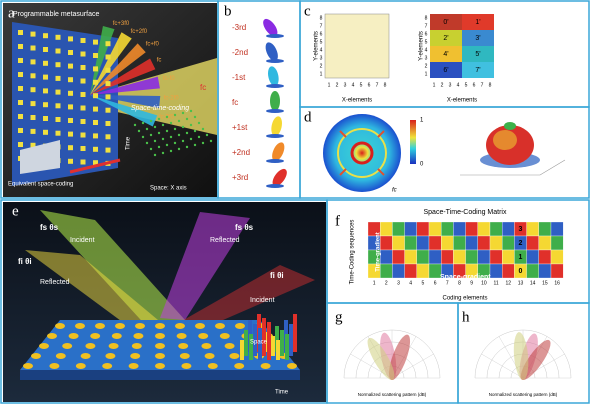 Image resolution: width=591 pixels, height=405 pixels. I want to click on order-label: +1st, so click(240, 127).